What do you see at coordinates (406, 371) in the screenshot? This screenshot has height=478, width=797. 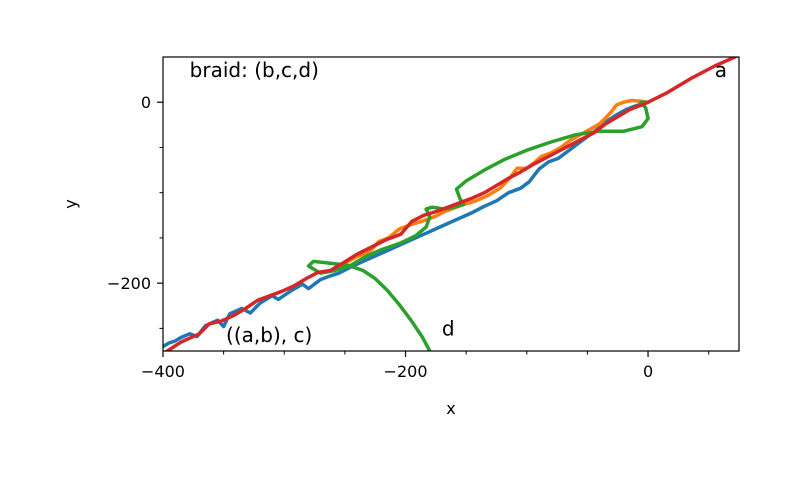 I see `x-tick-label: −200` at bounding box center [406, 371].